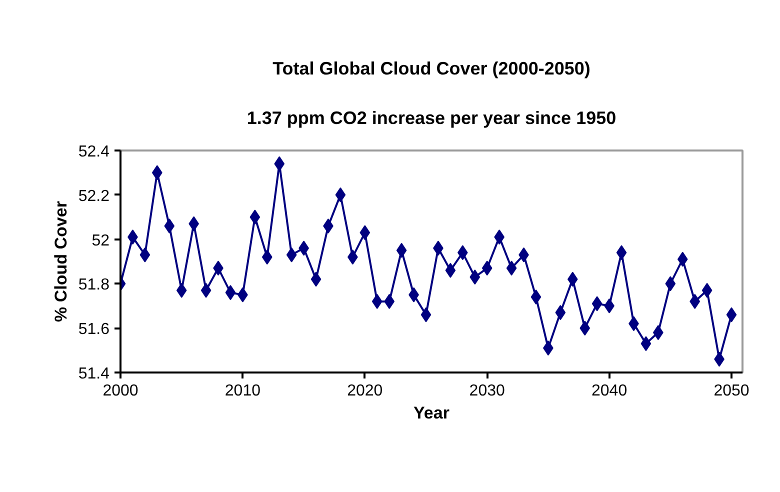 Image resolution: width=780 pixels, height=492 pixels. I want to click on chart-subtitle: 1.37 ppm CO2 increase per year since 1950, so click(431, 118).